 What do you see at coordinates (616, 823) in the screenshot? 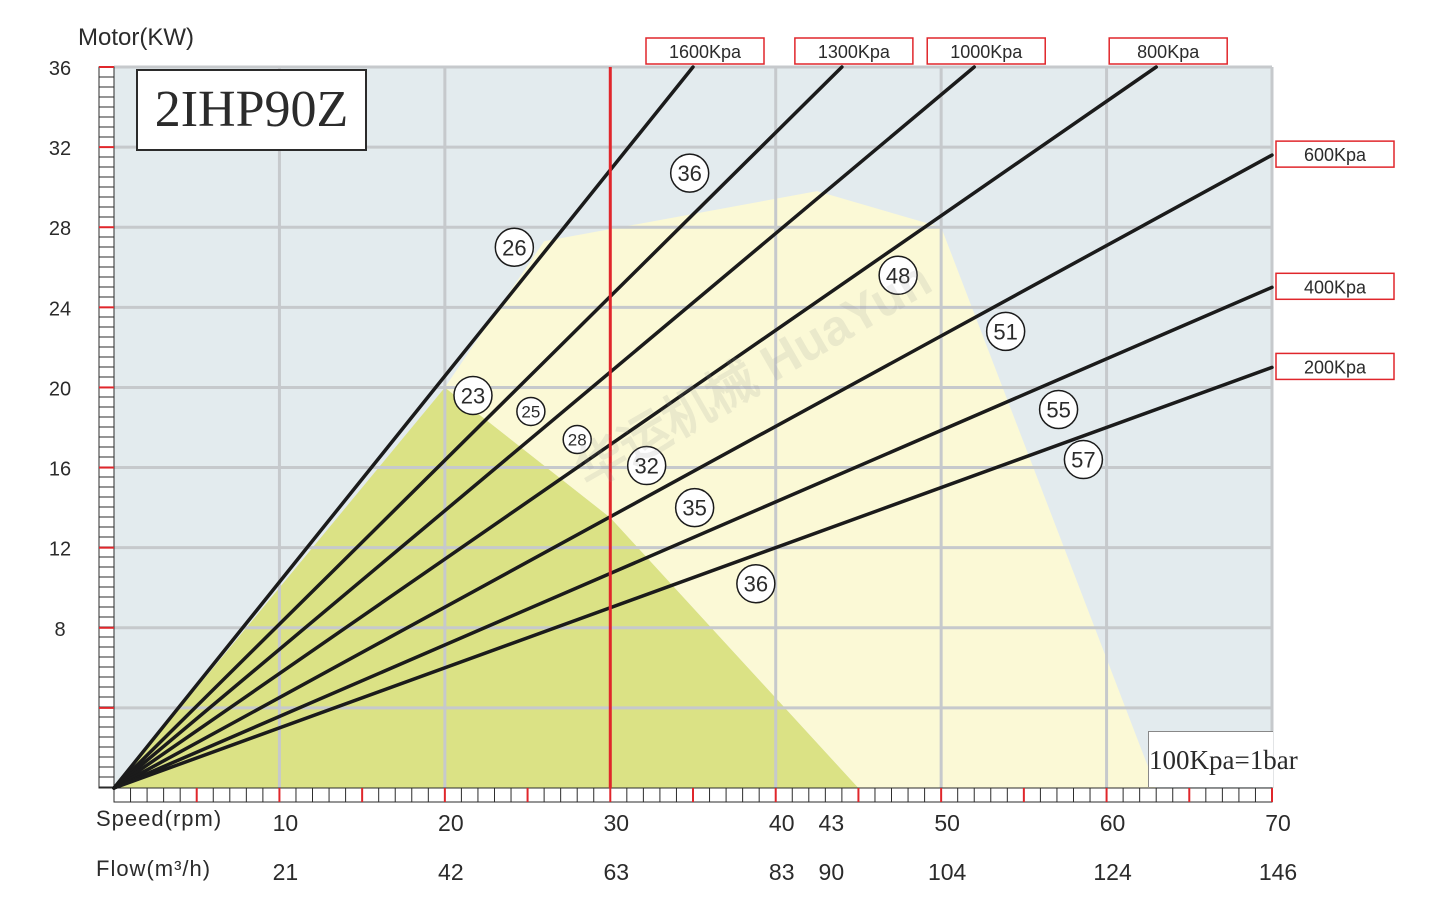
I see `x-tick-label-speed: 30` at bounding box center [616, 823].